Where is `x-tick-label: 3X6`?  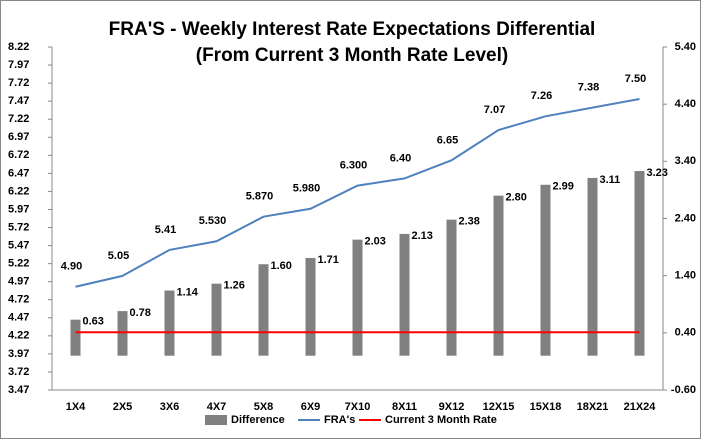
x-tick-label: 3X6 is located at coordinates (170, 407).